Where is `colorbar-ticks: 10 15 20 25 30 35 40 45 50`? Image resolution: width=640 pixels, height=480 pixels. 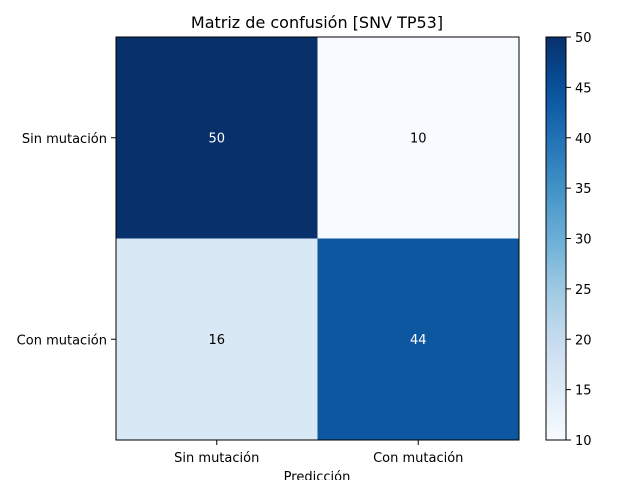 colorbar-ticks: 10 15 20 25 30 35 40 45 50 is located at coordinates (579, 240).